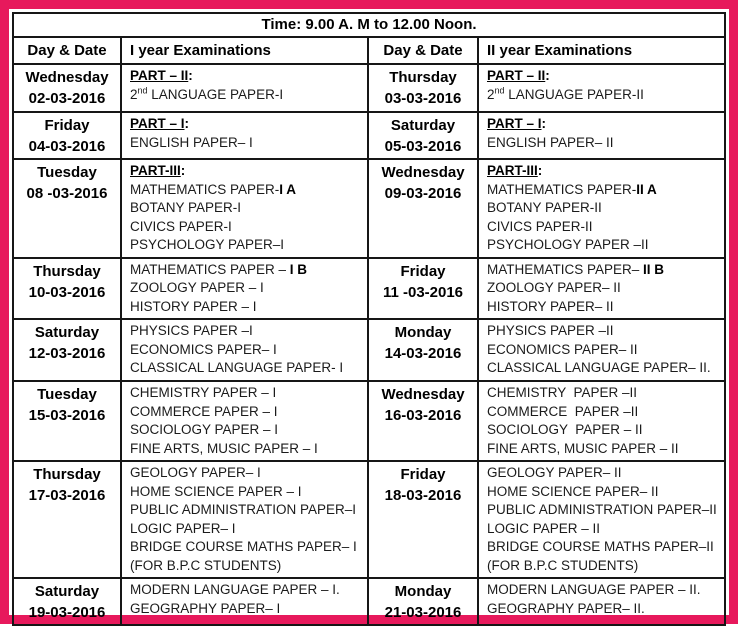  Describe the element at coordinates (554, 472) in the screenshot. I see `exam-line-segment: GEOLOGY PAPER– II` at that location.